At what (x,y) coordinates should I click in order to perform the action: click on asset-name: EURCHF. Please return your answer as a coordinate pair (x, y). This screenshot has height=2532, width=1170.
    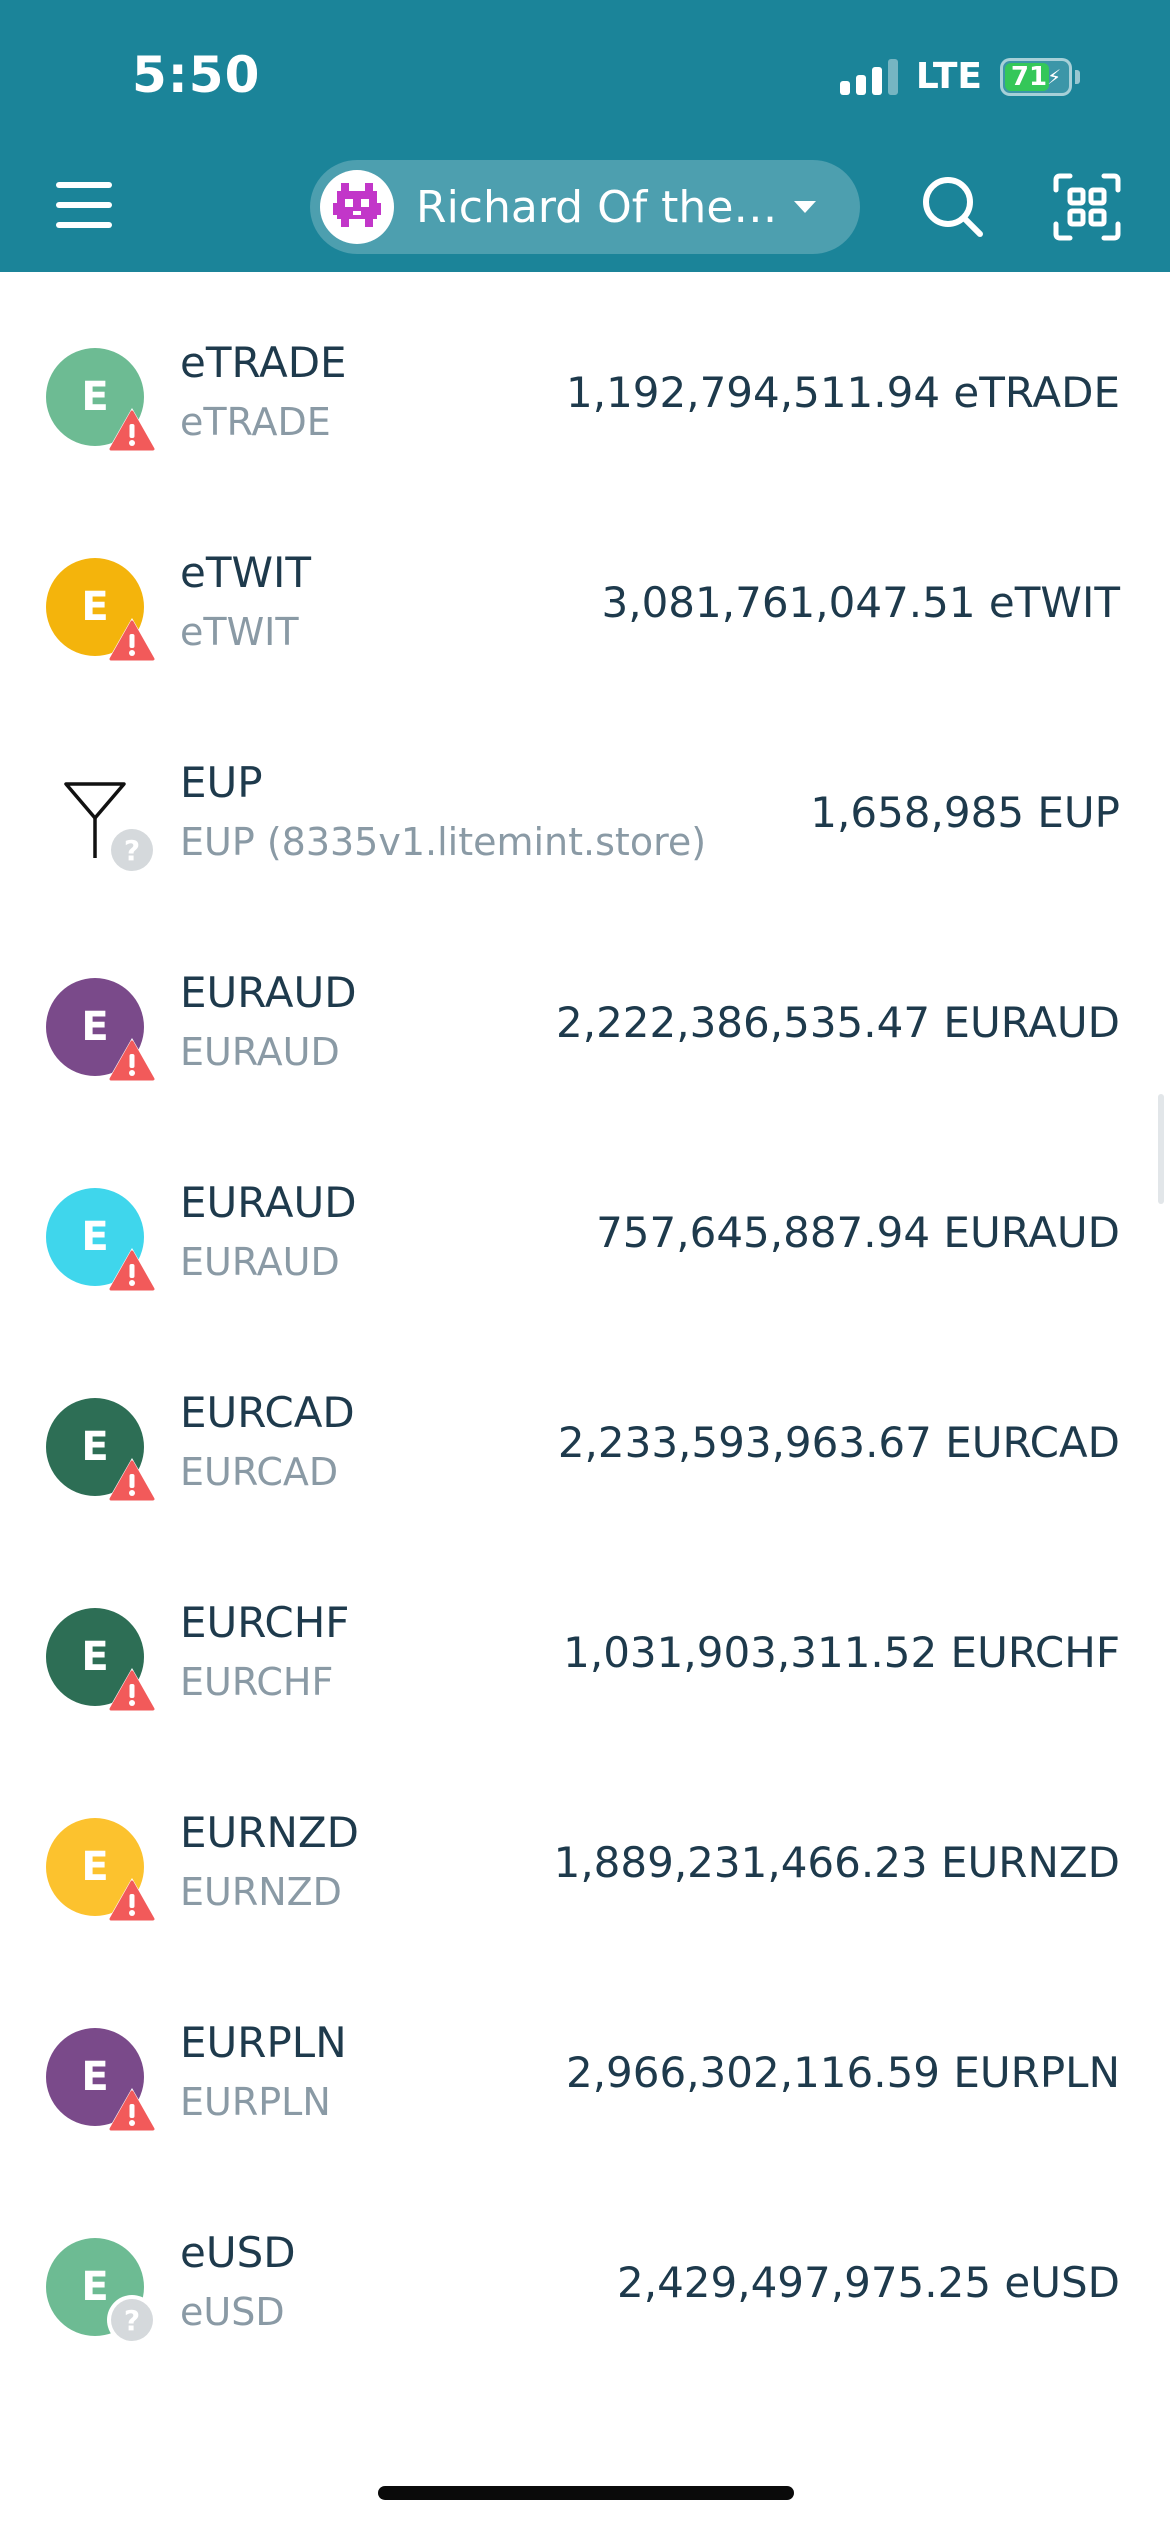
    Looking at the image, I should click on (265, 1622).